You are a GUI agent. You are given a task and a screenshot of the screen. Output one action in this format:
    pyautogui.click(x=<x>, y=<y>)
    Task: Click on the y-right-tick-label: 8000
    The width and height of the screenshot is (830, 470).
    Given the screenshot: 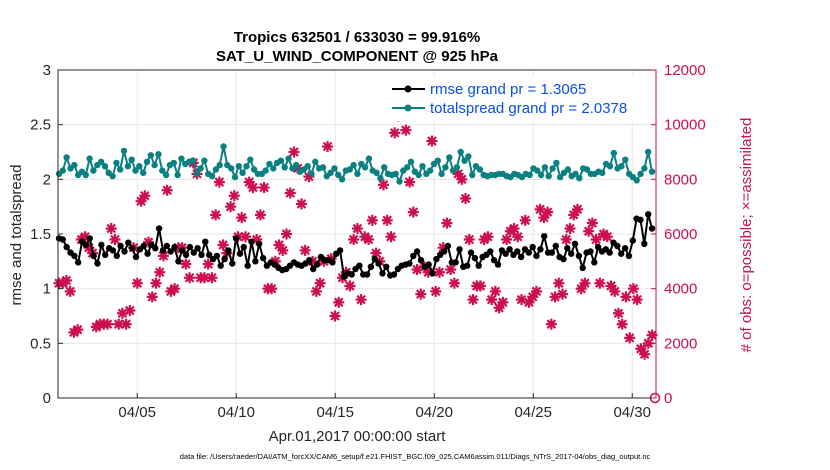 What is the action you would take?
    pyautogui.click(x=680, y=179)
    